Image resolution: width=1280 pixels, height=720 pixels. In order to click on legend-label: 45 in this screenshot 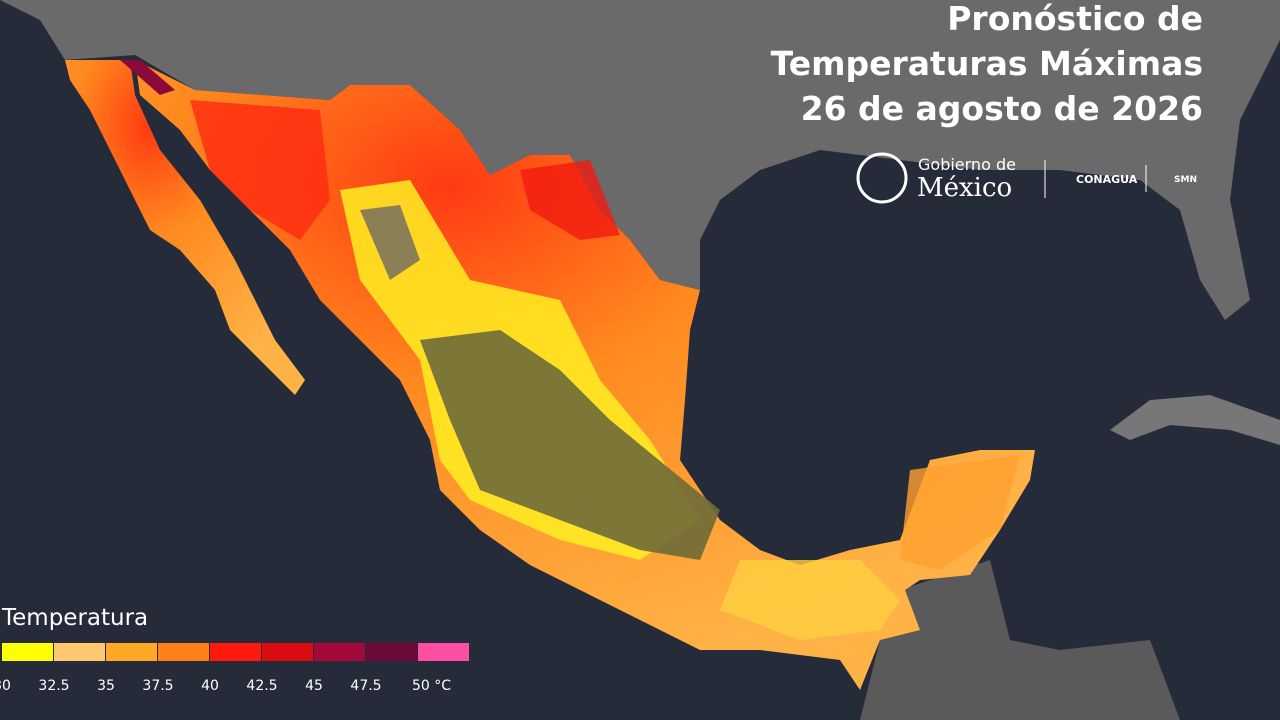, I will do `click(314, 686)`.